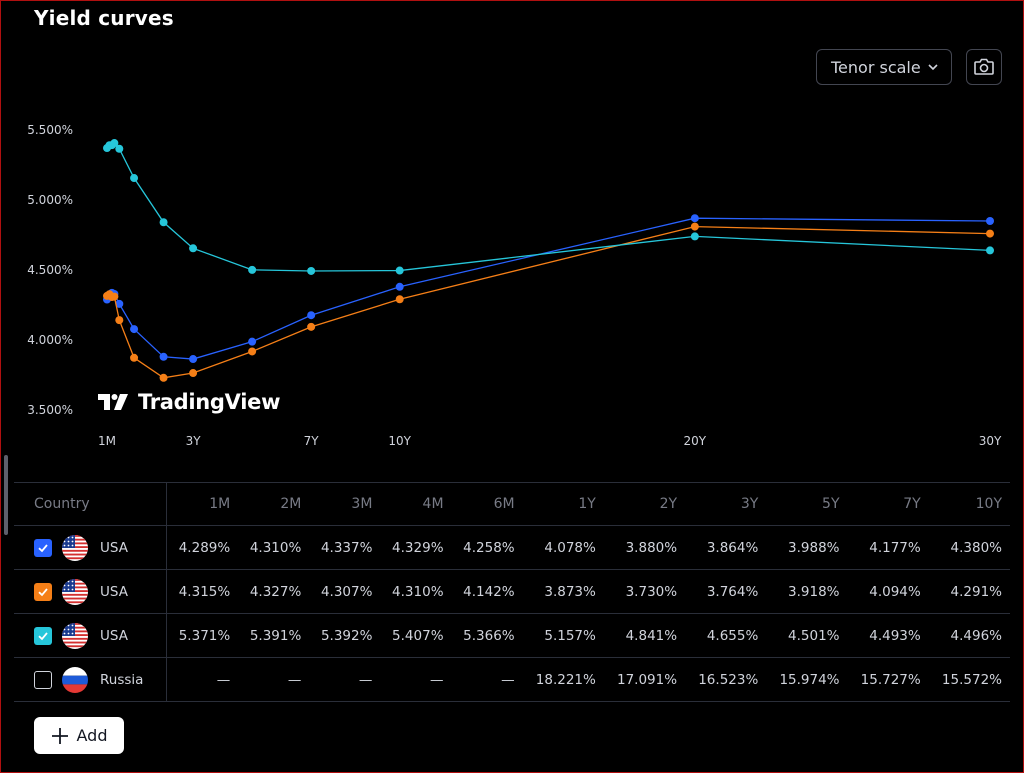 This screenshot has width=1024, height=773. I want to click on y-axis-tick-label: 5.000%, so click(50, 200).